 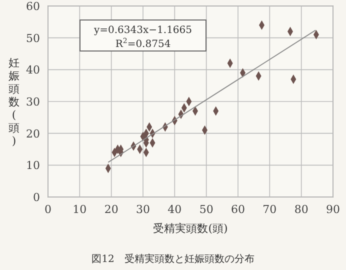 I want to click on x-tick-label: 0, so click(x=48, y=209).